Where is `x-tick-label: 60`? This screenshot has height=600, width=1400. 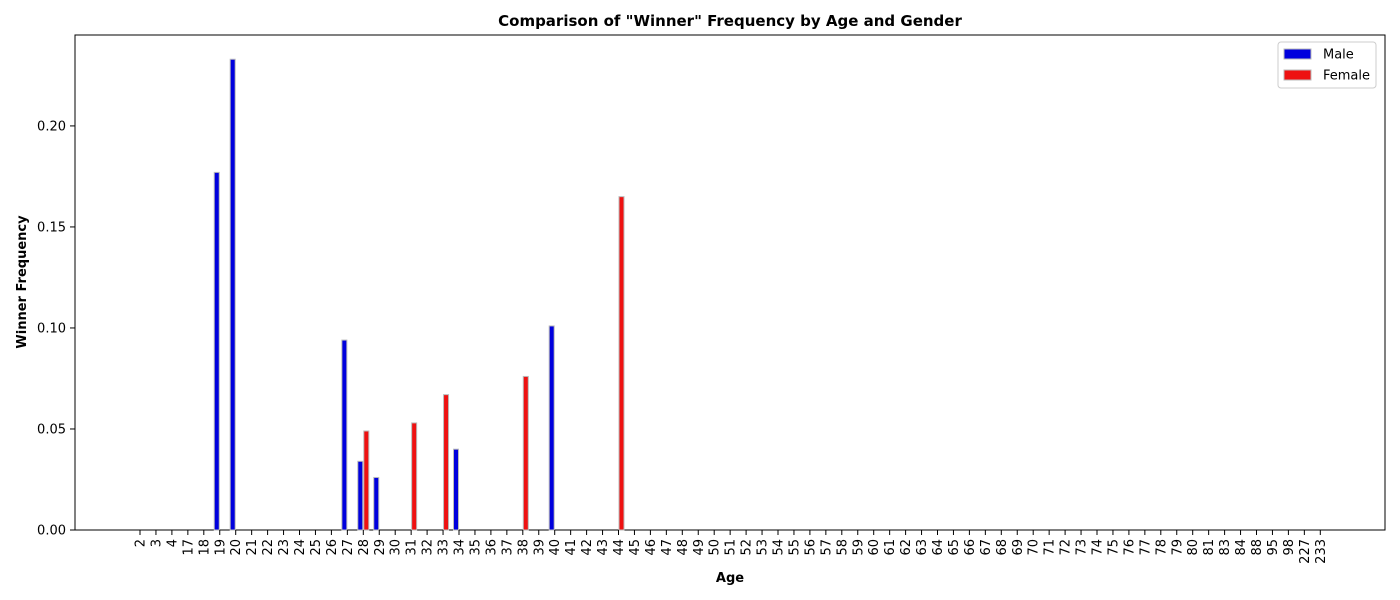 x-tick-label: 60 is located at coordinates (874, 547).